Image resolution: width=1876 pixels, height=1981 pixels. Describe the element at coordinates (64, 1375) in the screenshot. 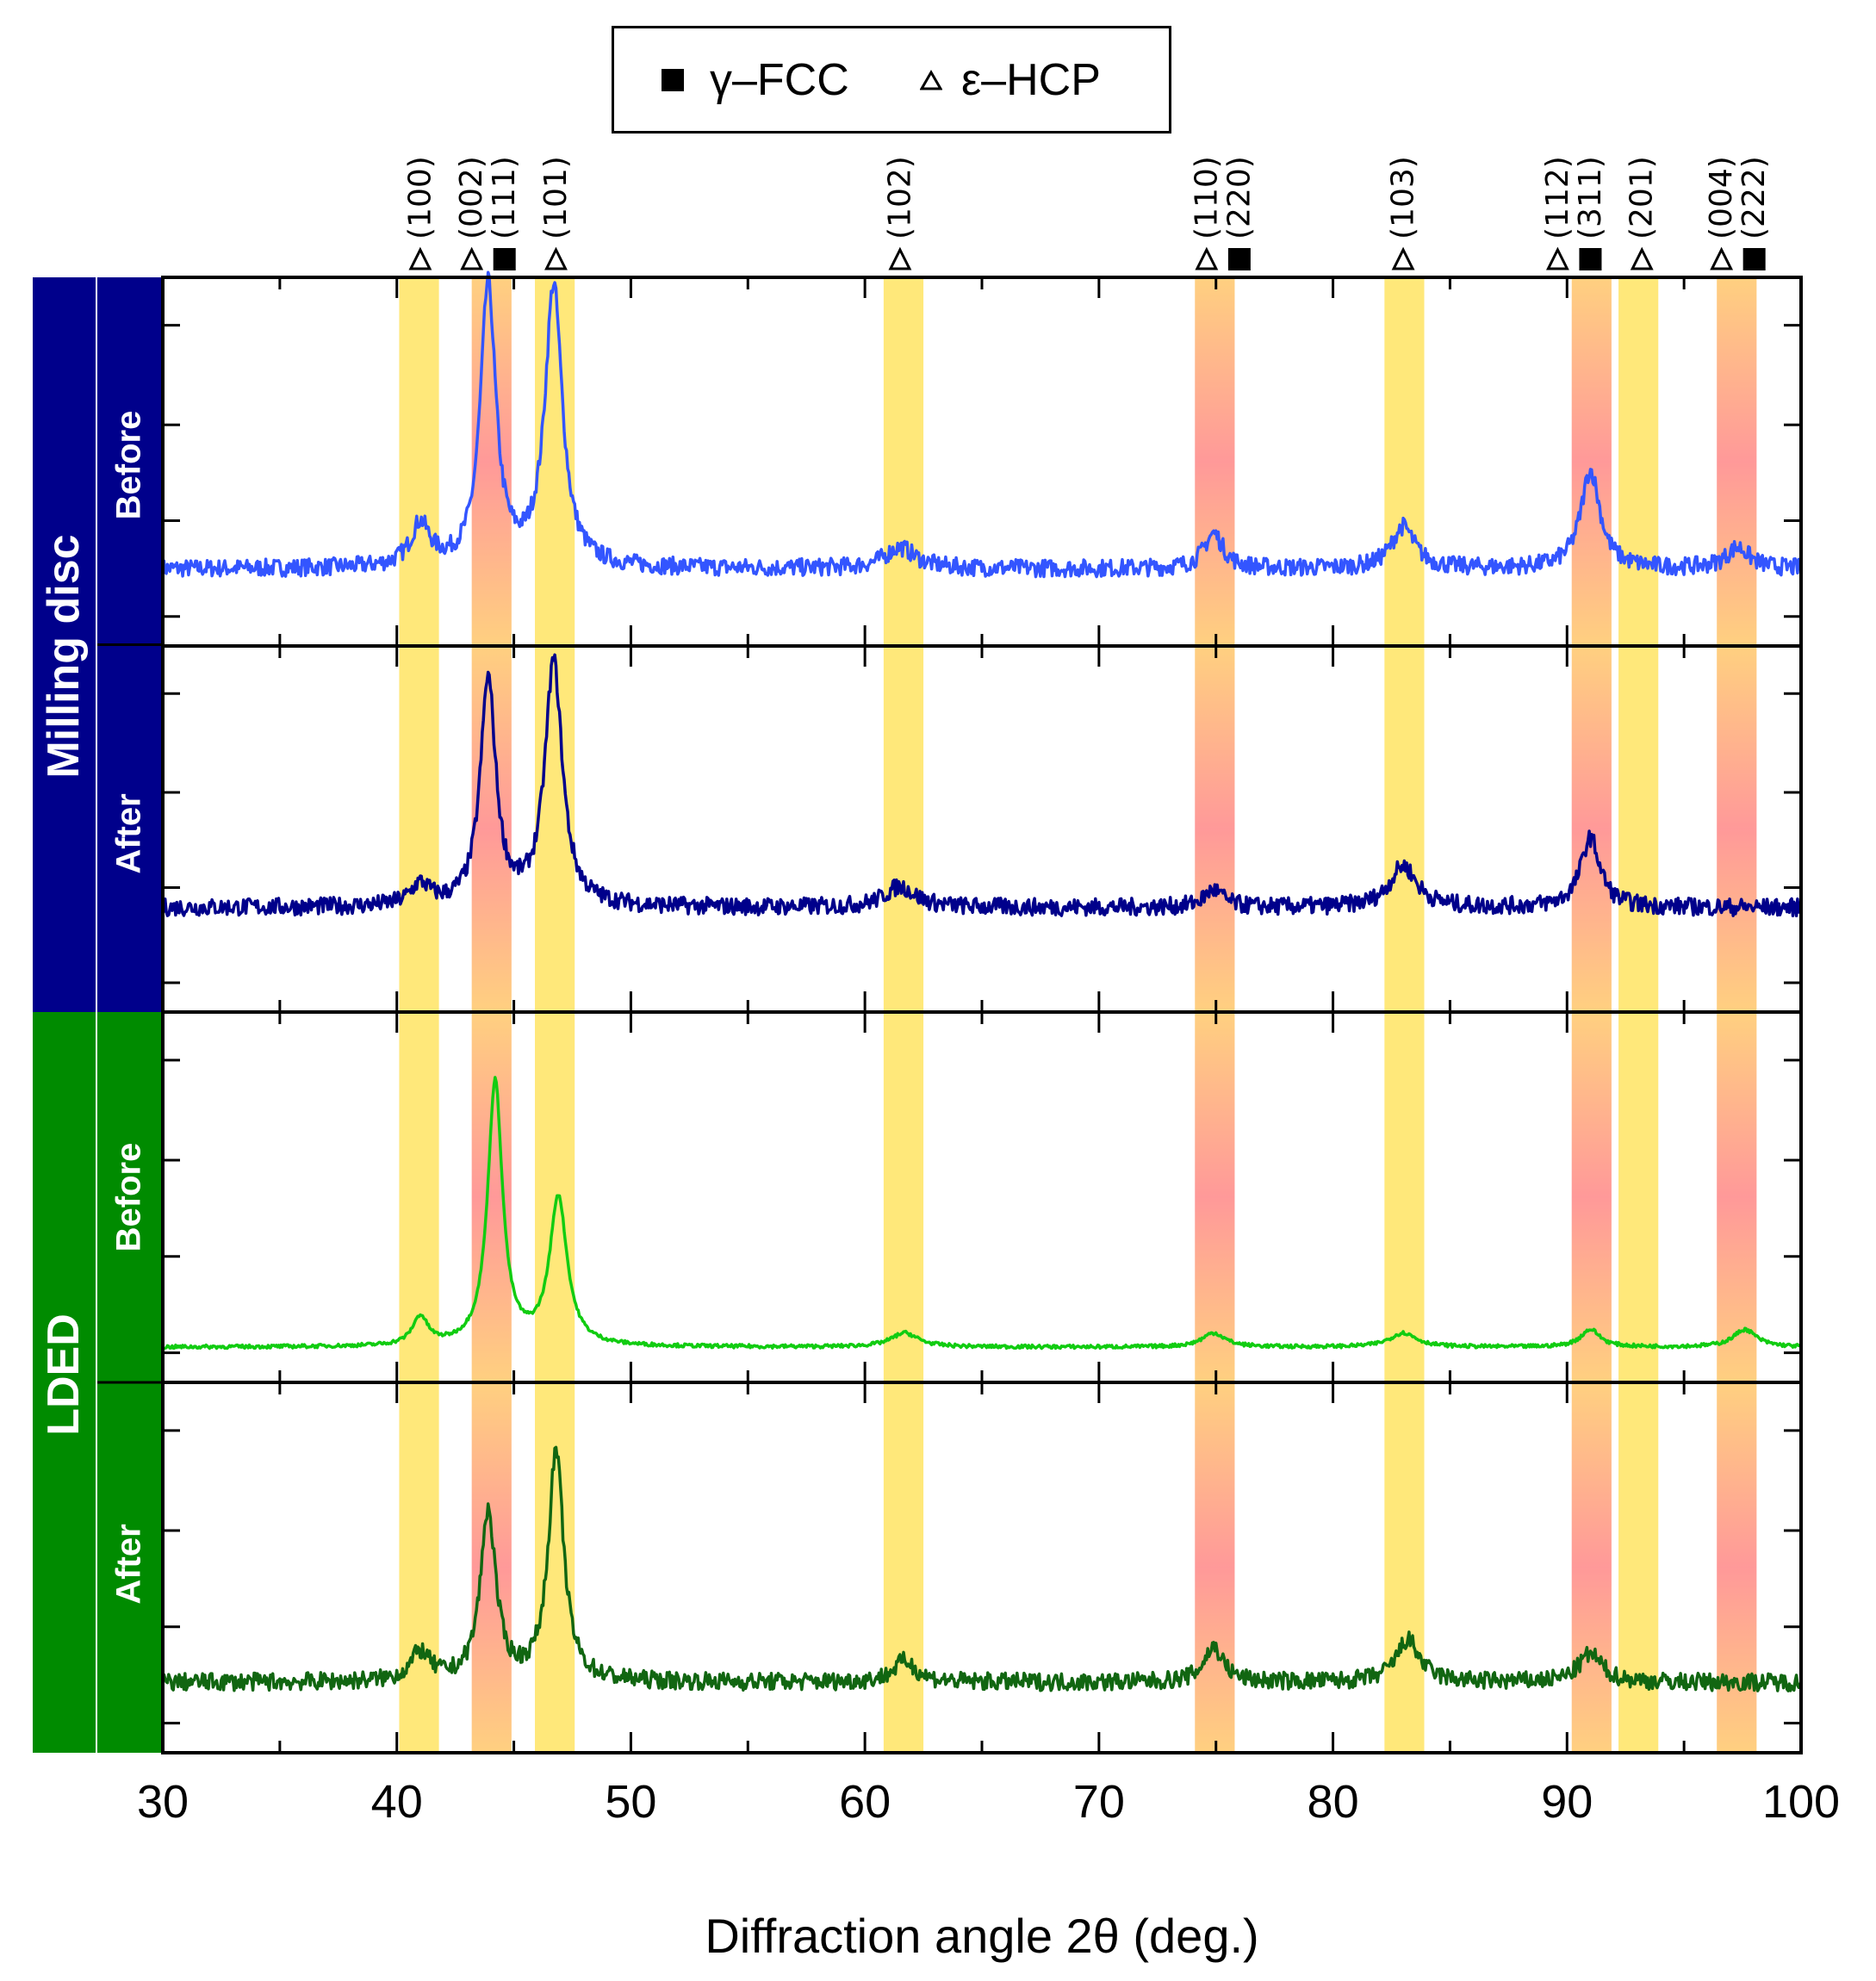

I see `group-label-lded: LDED` at that location.